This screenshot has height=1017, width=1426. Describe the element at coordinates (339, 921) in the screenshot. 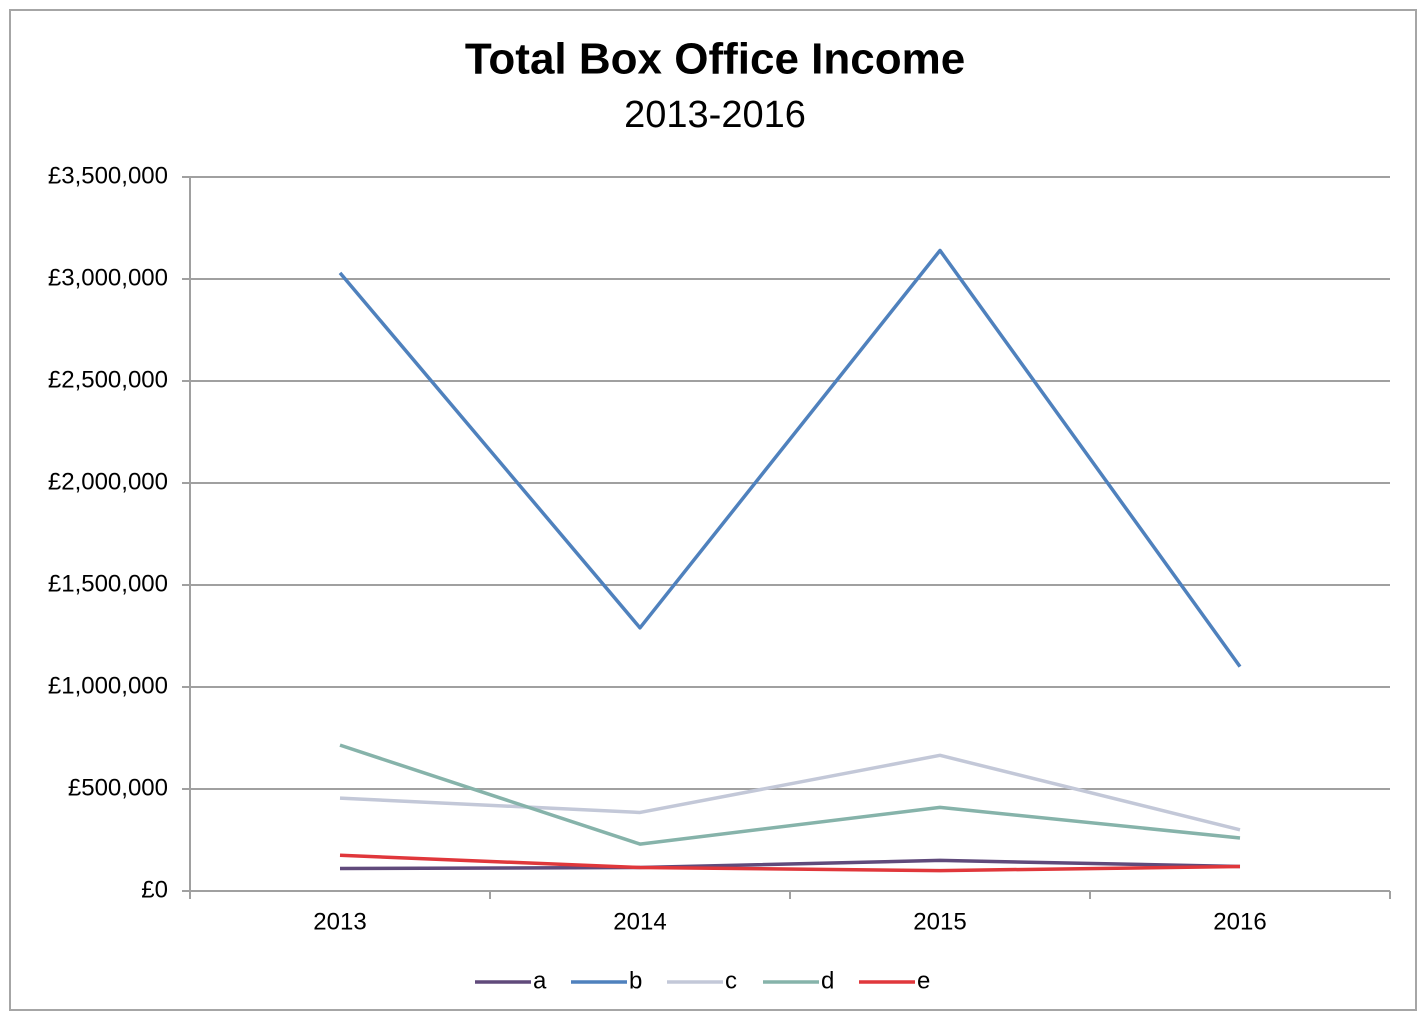

I see `x-tick-label: 2013` at that location.